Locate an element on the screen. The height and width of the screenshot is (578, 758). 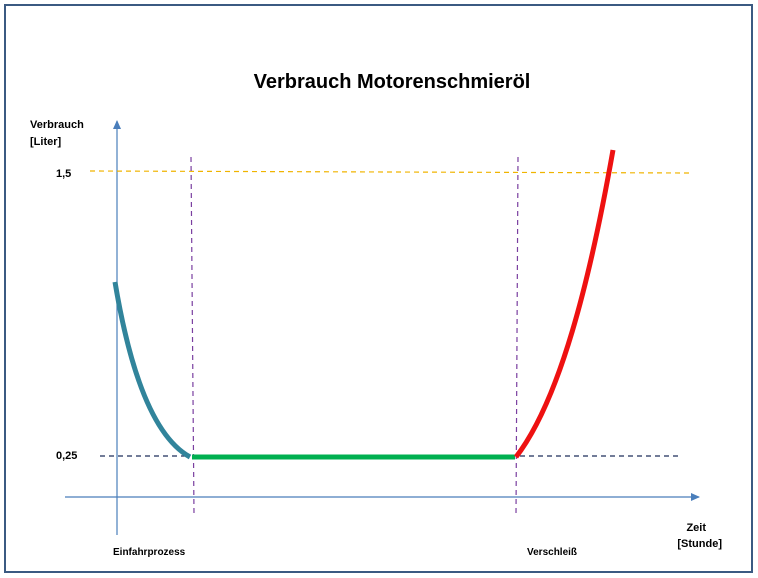
phase-label: Verschleiß is located at coordinates (552, 552).